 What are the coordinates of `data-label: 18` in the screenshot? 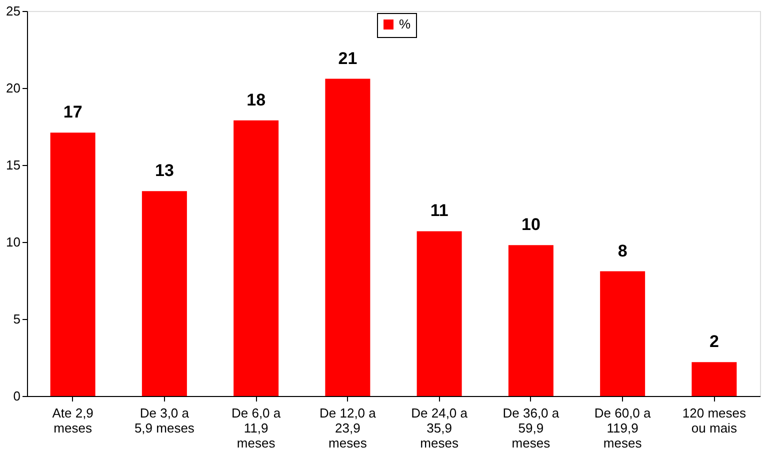 It's located at (256, 100).